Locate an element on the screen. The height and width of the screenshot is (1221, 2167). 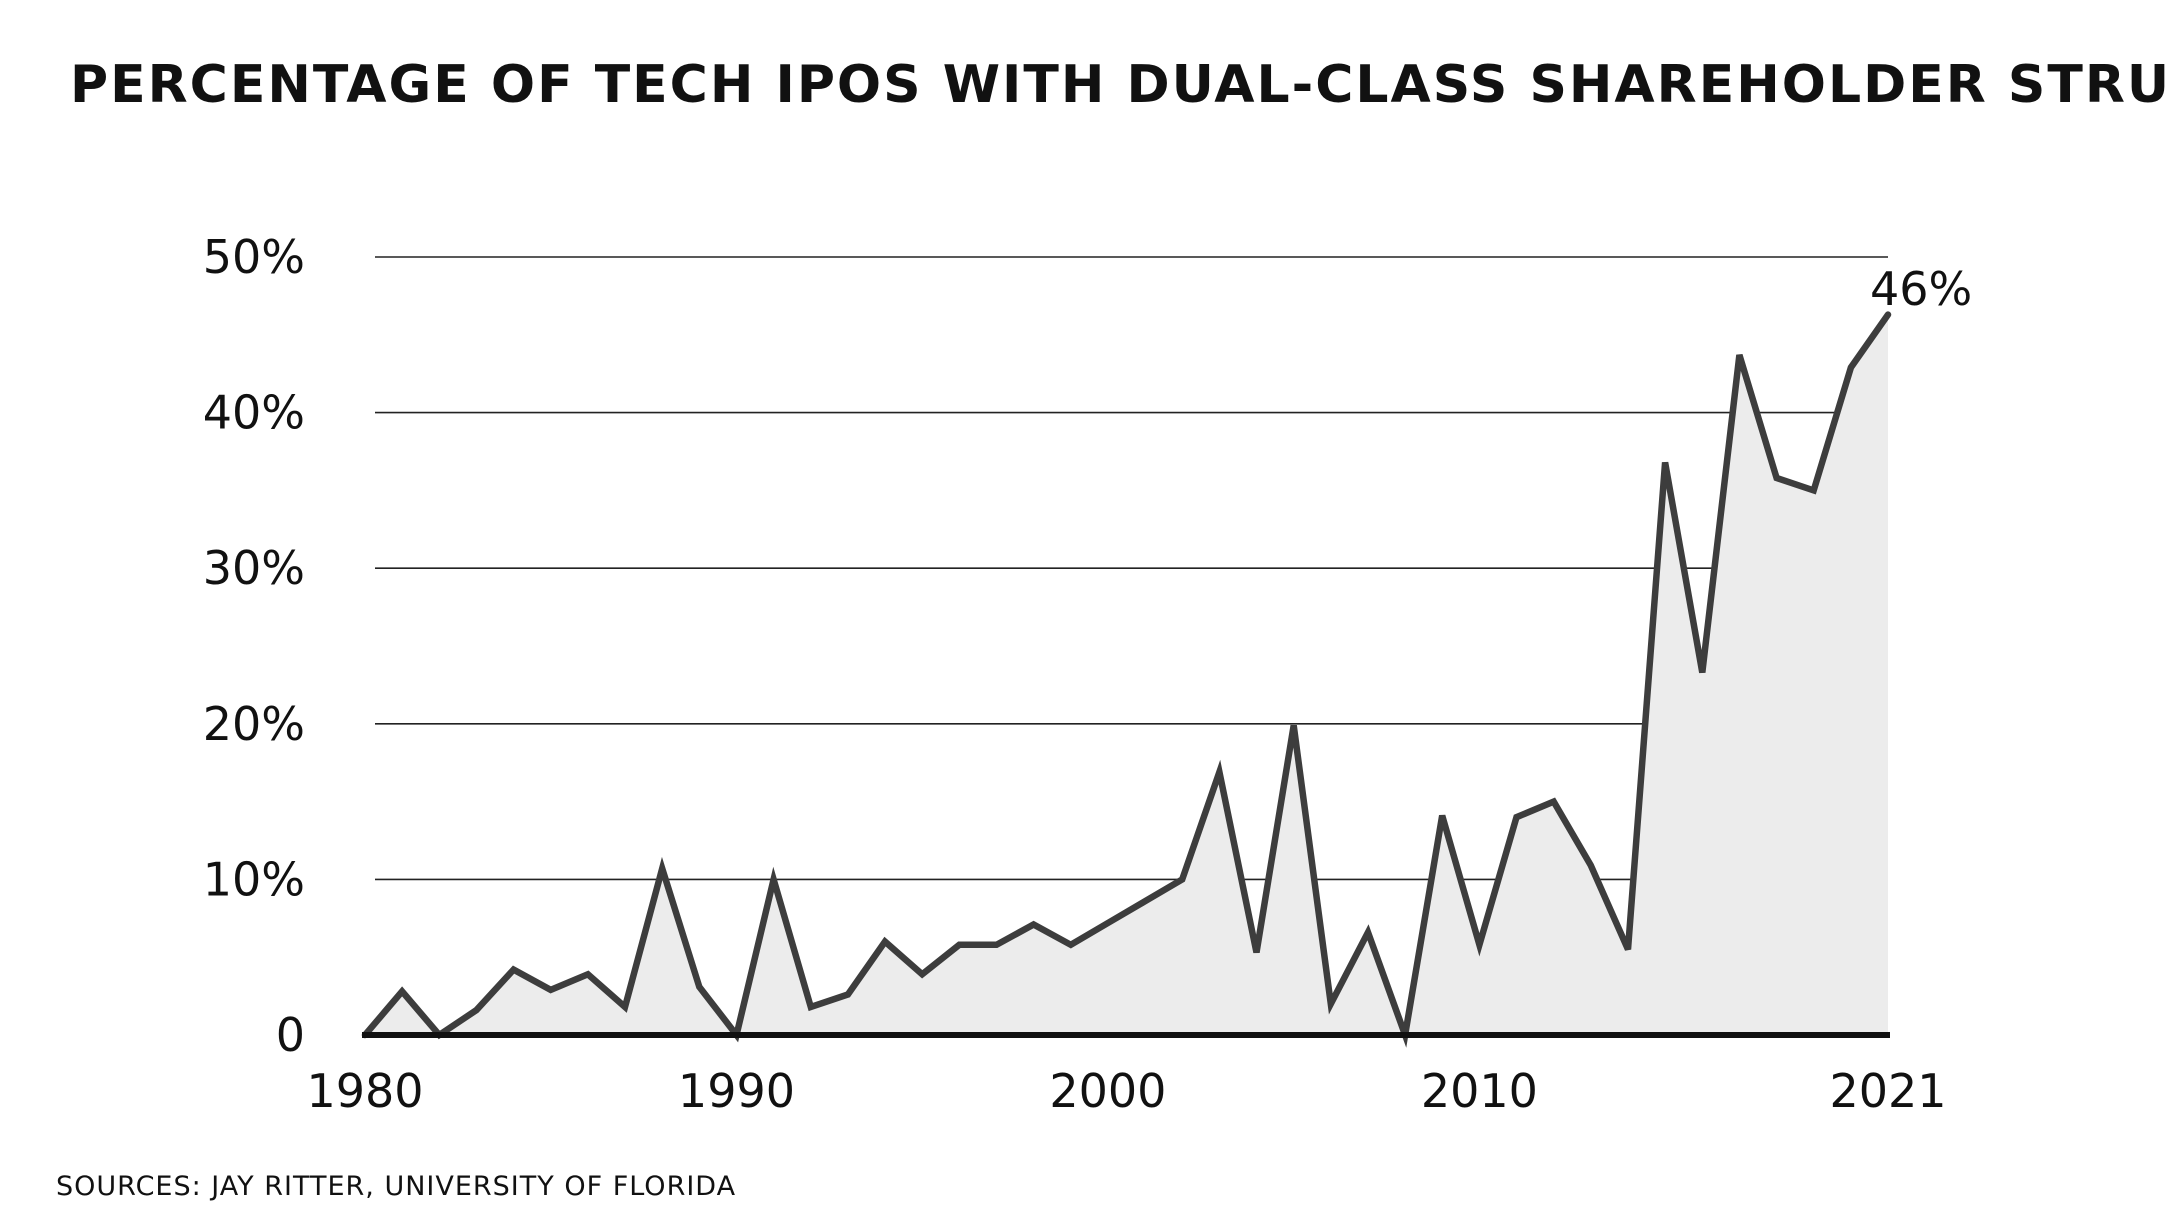
x-tick-label: 1990 is located at coordinates (736, 1091).